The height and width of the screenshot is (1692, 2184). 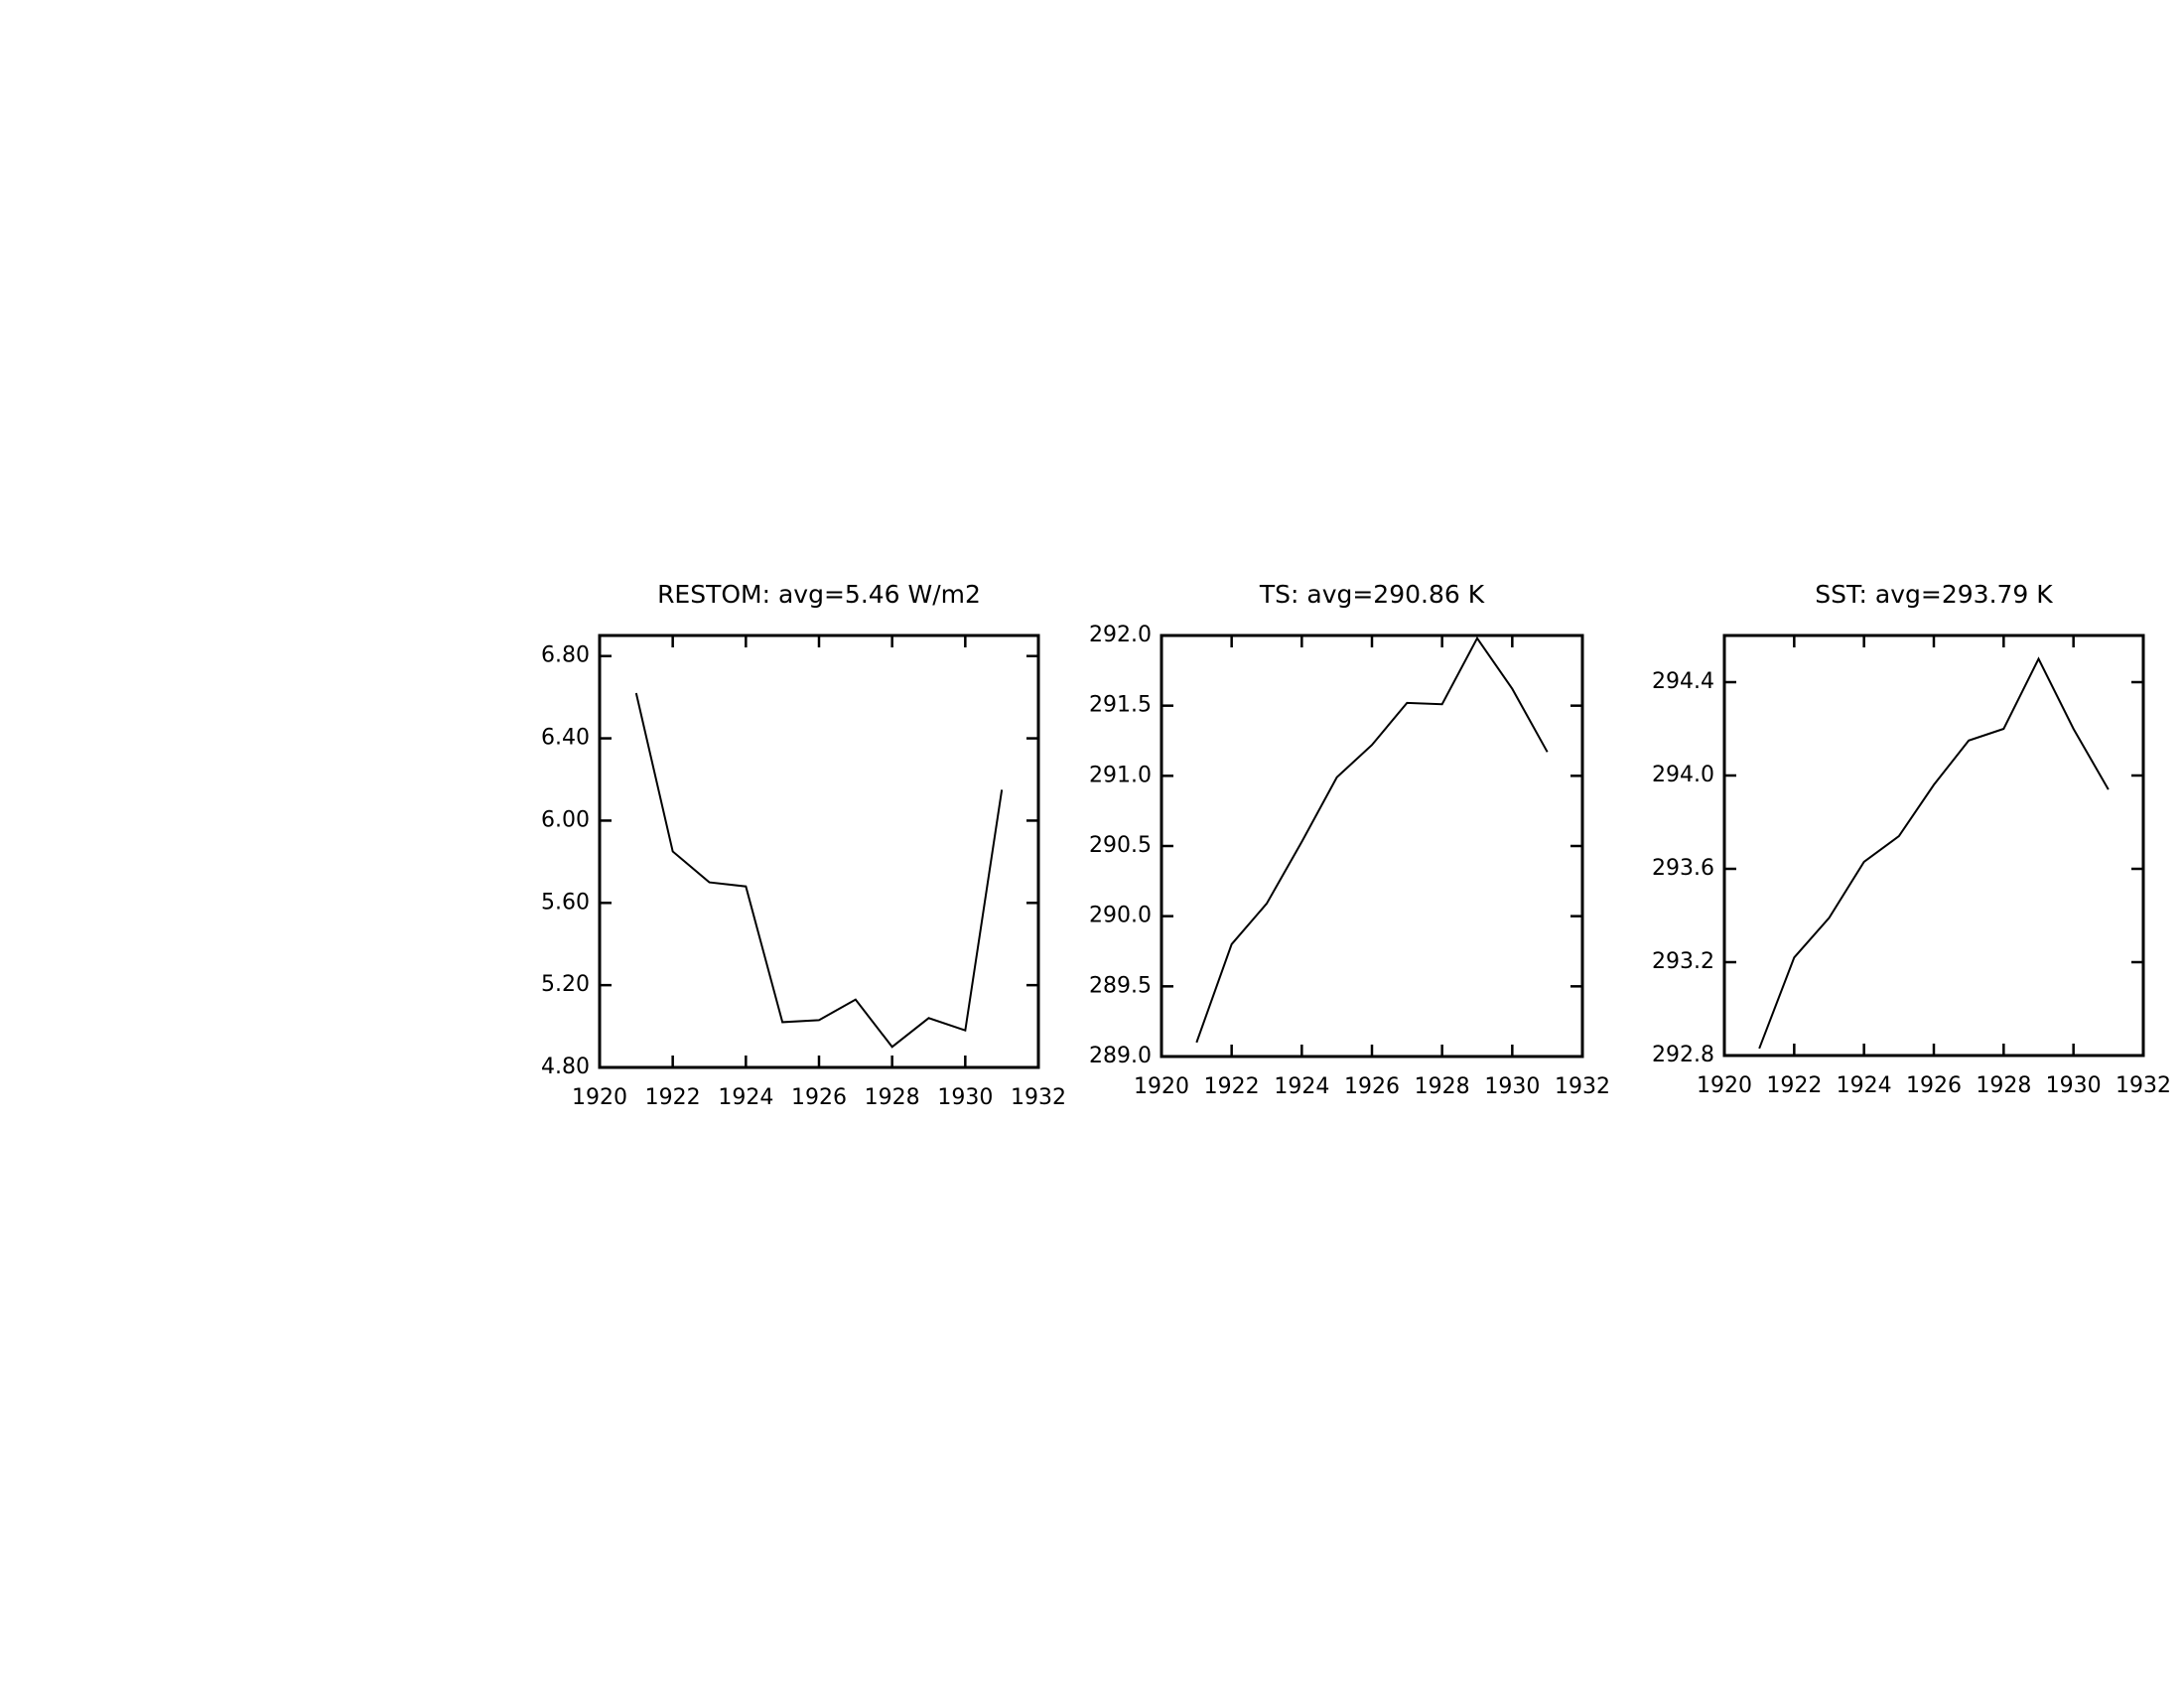 What do you see at coordinates (1934, 594) in the screenshot?
I see `chart-title: SST: avg=293.79 K` at bounding box center [1934, 594].